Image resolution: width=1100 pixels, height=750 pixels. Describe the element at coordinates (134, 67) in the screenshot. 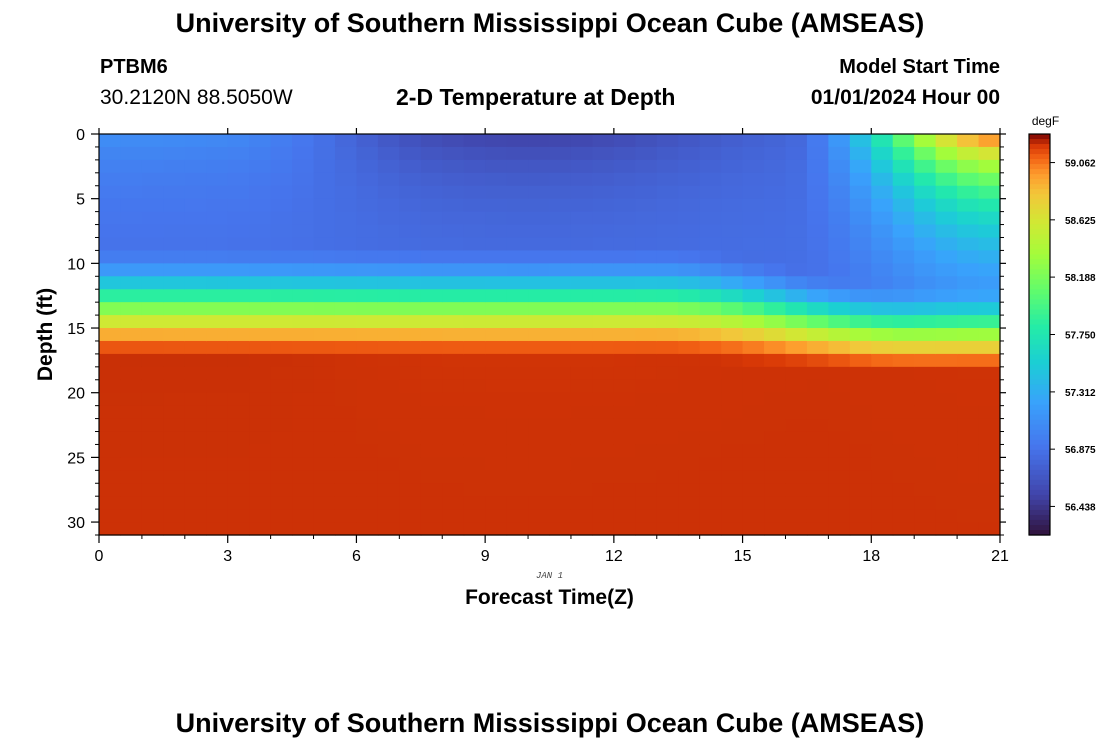

I see `station-id: PTBM6` at that location.